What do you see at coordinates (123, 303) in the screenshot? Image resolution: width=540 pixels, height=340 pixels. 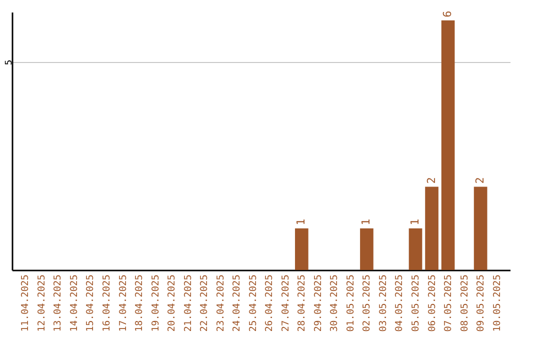 I see `x-tick-label: 17.04.2025` at bounding box center [123, 303].